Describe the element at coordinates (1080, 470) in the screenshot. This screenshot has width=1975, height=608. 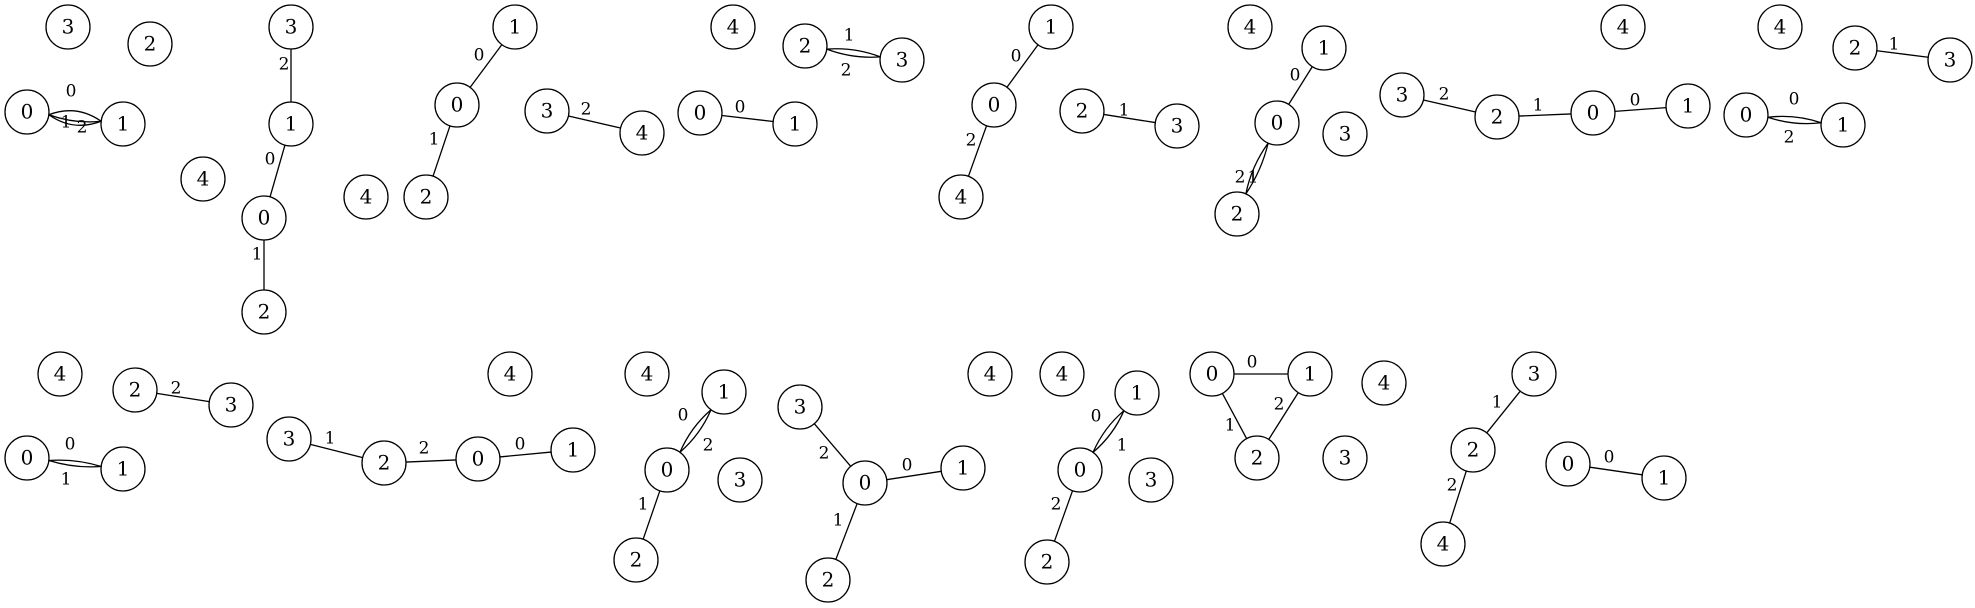
I see `node-label-g15-0: 0` at that location.